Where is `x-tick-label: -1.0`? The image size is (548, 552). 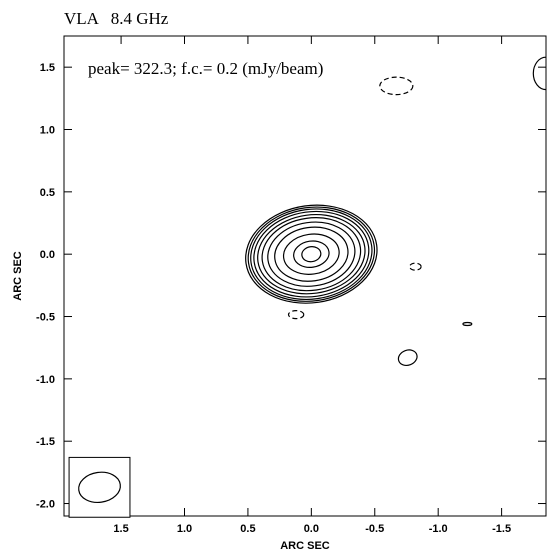
x-tick-label: -1.0 is located at coordinates (438, 529).